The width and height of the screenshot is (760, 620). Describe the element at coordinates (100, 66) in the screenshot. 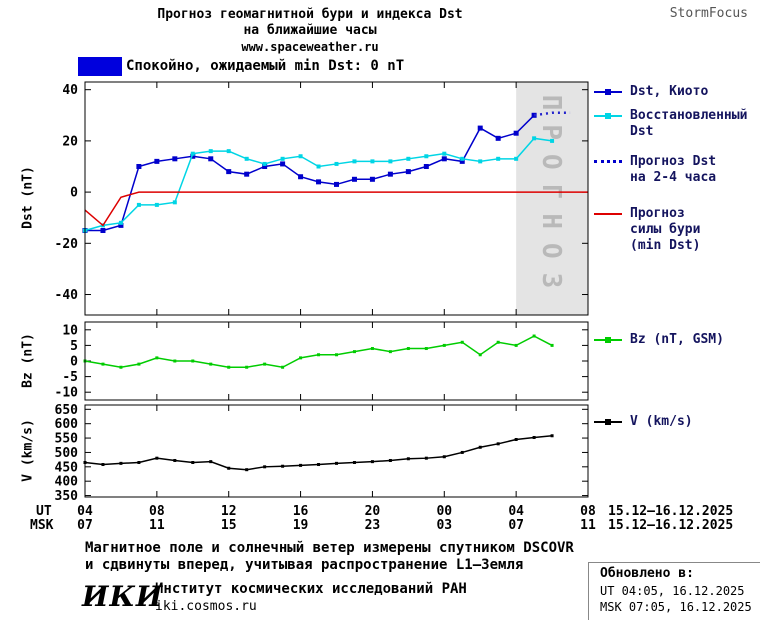

I see `quiet-status-swatch` at that location.